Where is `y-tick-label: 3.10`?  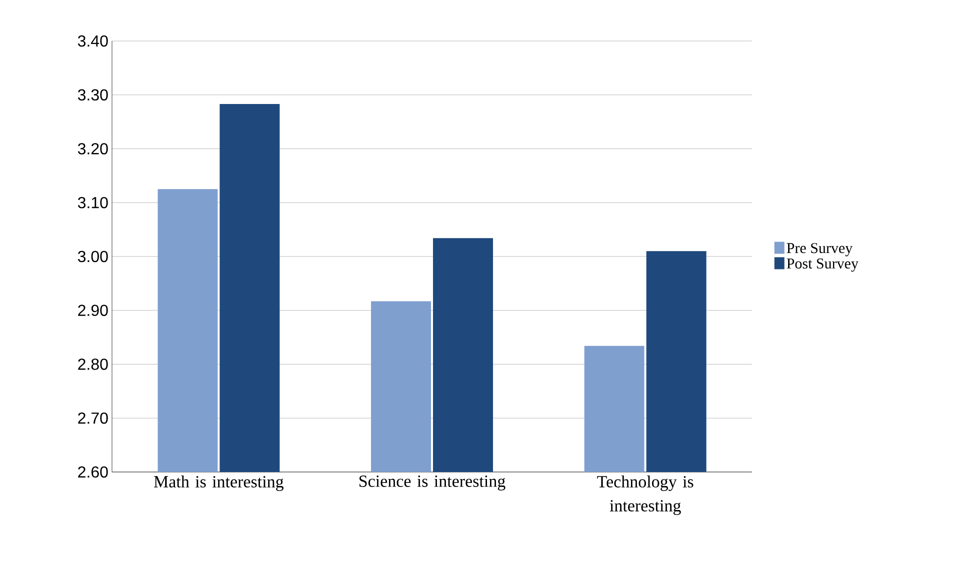 y-tick-label: 3.10 is located at coordinates (93, 202).